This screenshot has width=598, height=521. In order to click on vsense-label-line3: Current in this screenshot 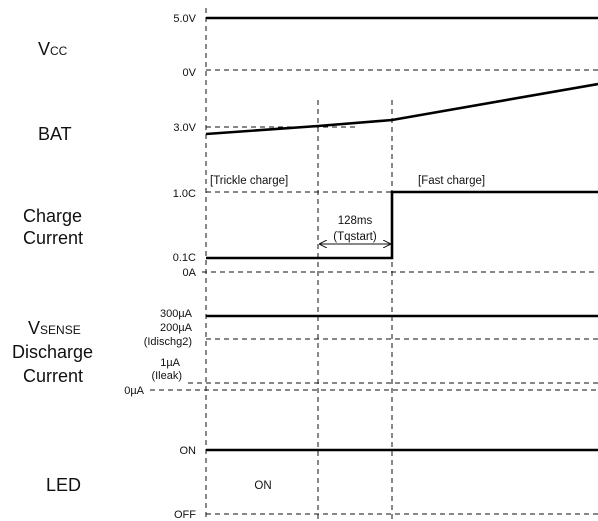, I will do `click(53, 376)`.